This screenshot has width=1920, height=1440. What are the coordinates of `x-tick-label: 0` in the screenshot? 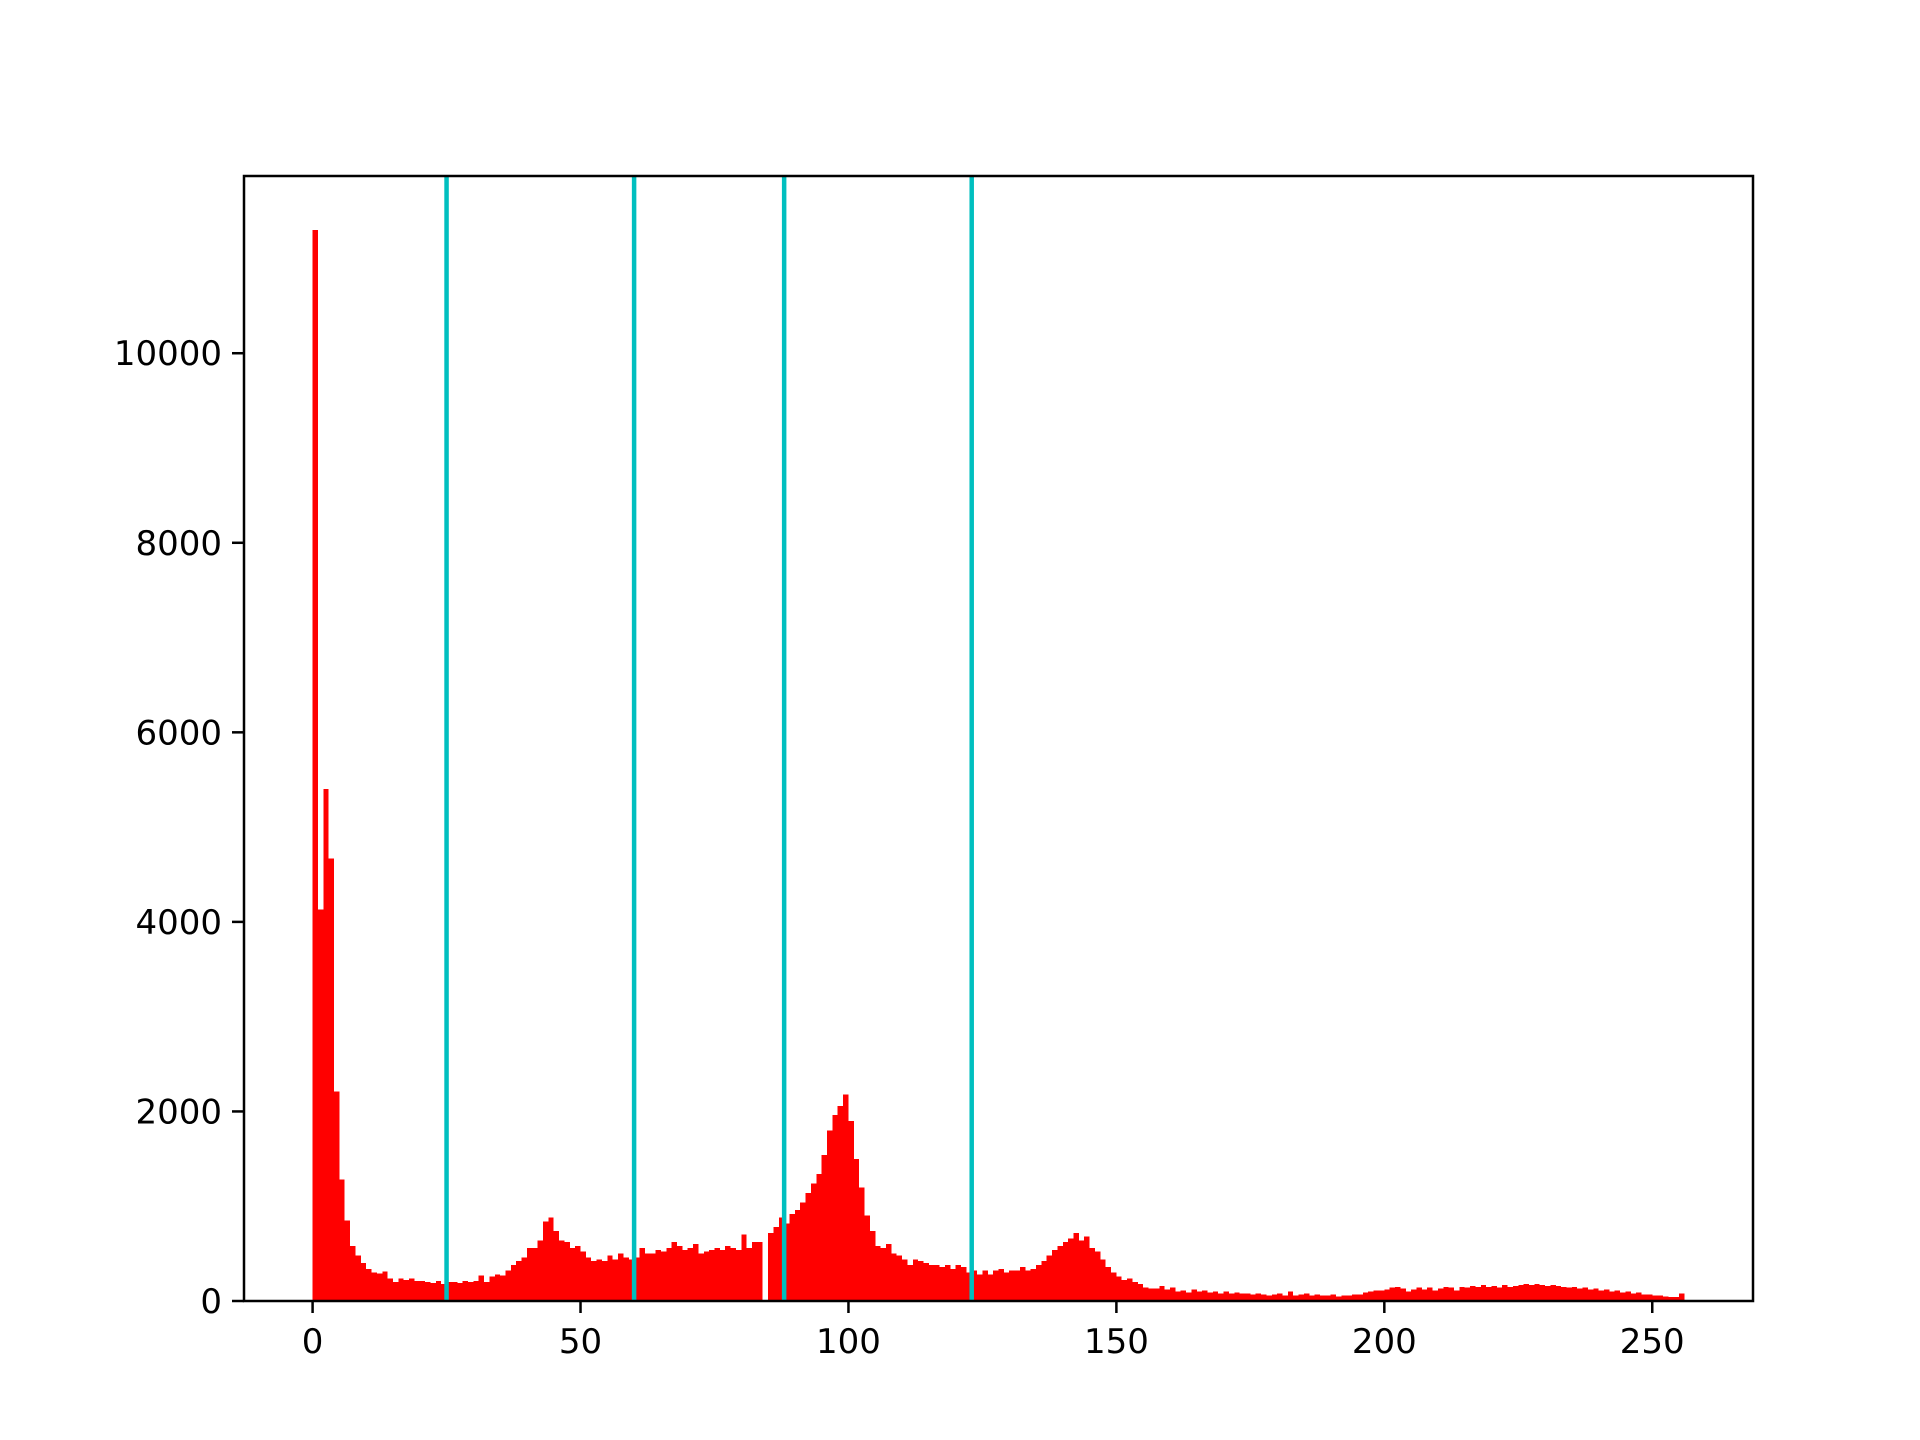 It's located at (313, 1342).